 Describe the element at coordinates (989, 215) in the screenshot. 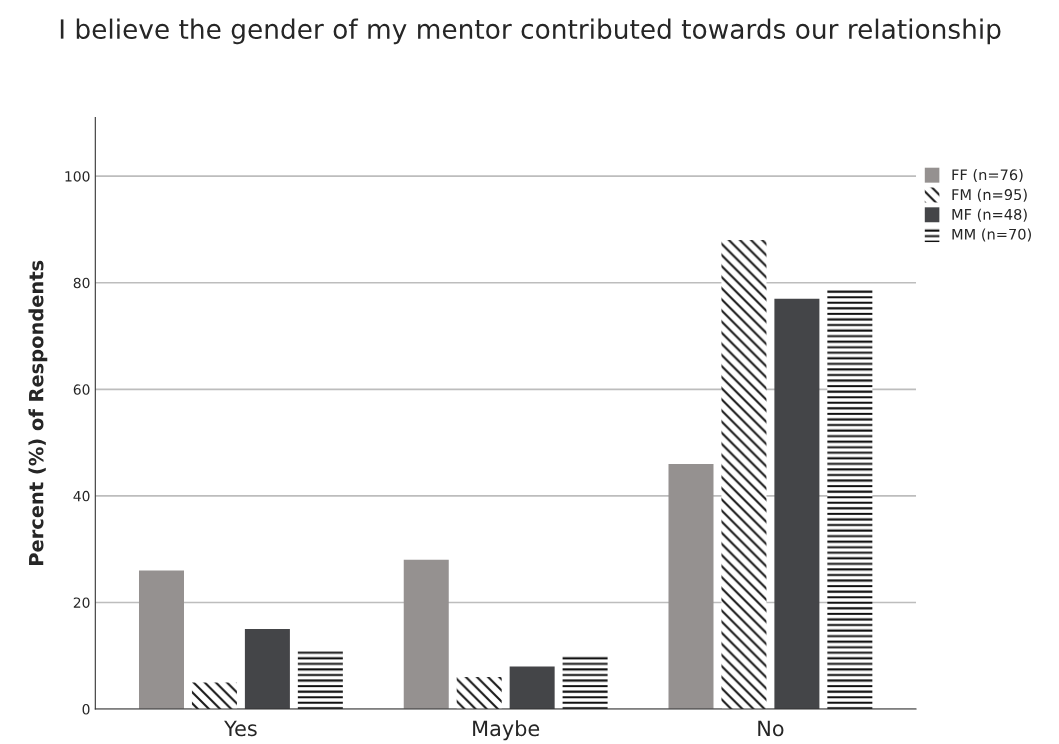

I see `legend-label: MF (n=48)` at that location.